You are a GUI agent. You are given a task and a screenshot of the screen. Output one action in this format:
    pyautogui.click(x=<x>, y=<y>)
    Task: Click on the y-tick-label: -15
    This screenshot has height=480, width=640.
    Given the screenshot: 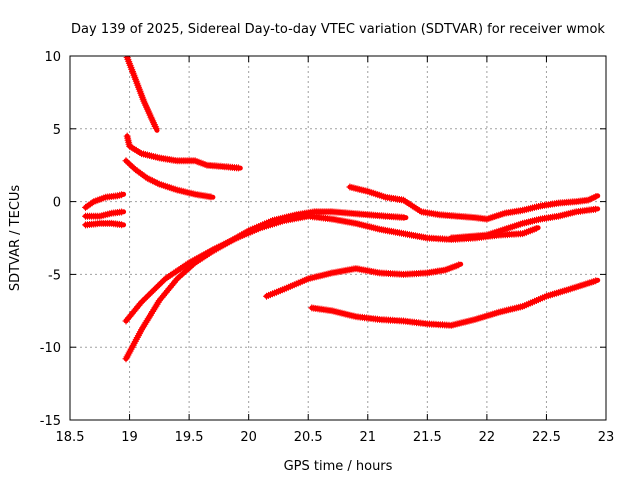 What is the action you would take?
    pyautogui.click(x=50, y=421)
    